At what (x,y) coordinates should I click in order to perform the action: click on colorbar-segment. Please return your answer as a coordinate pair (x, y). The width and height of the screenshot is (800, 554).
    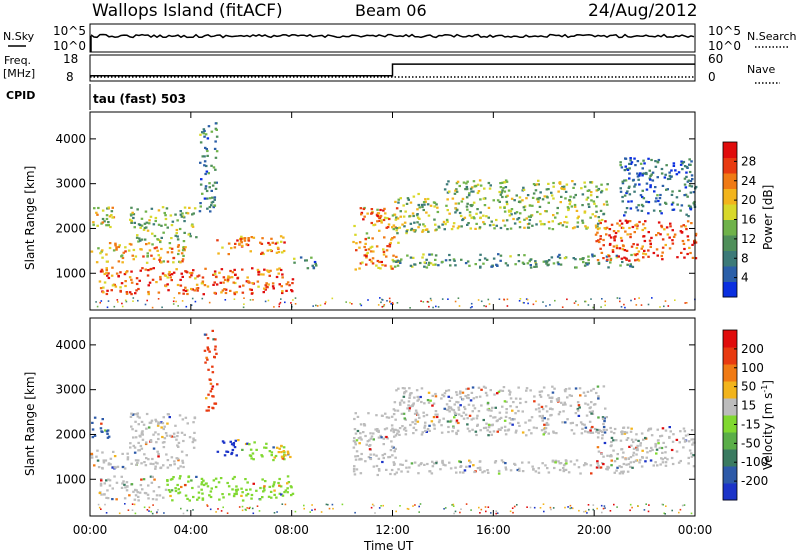
    Looking at the image, I should click on (730, 441).